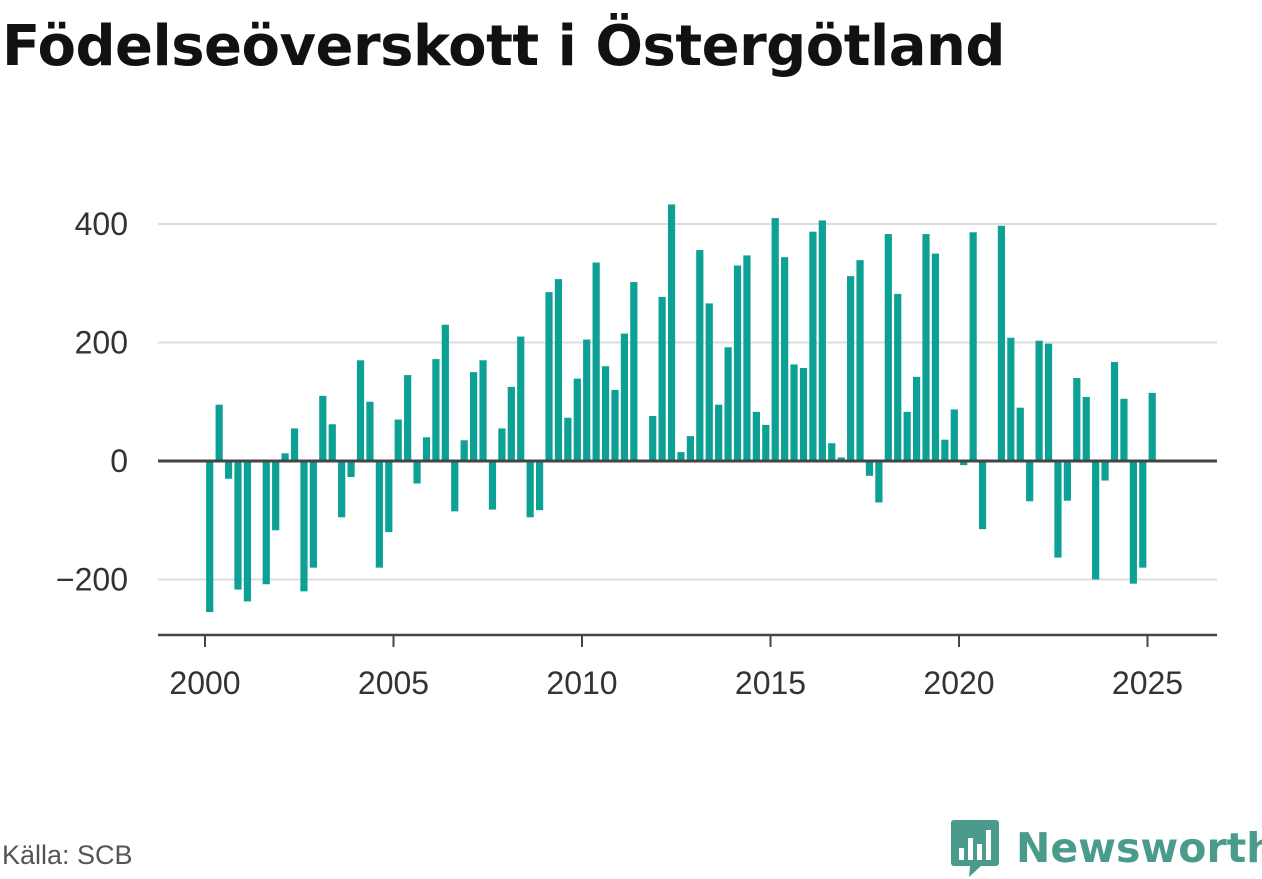  I want to click on source-note: Källa: SCB, so click(67, 855).